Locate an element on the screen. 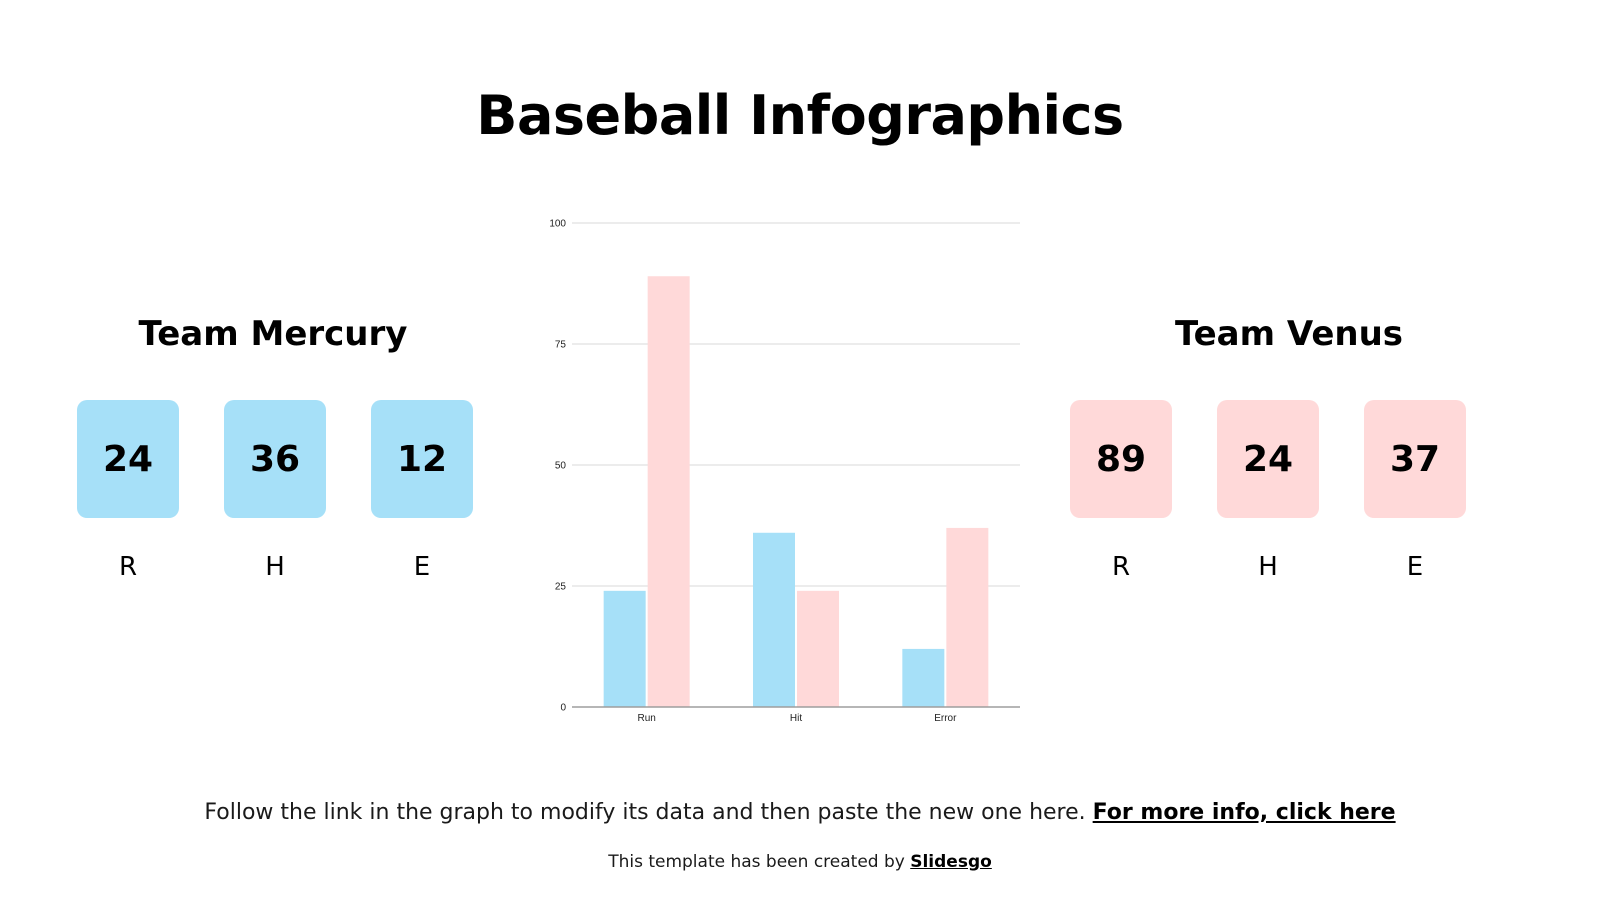 This screenshot has width=1600, height=900. y-tick-label: 100 is located at coordinates (557, 224).